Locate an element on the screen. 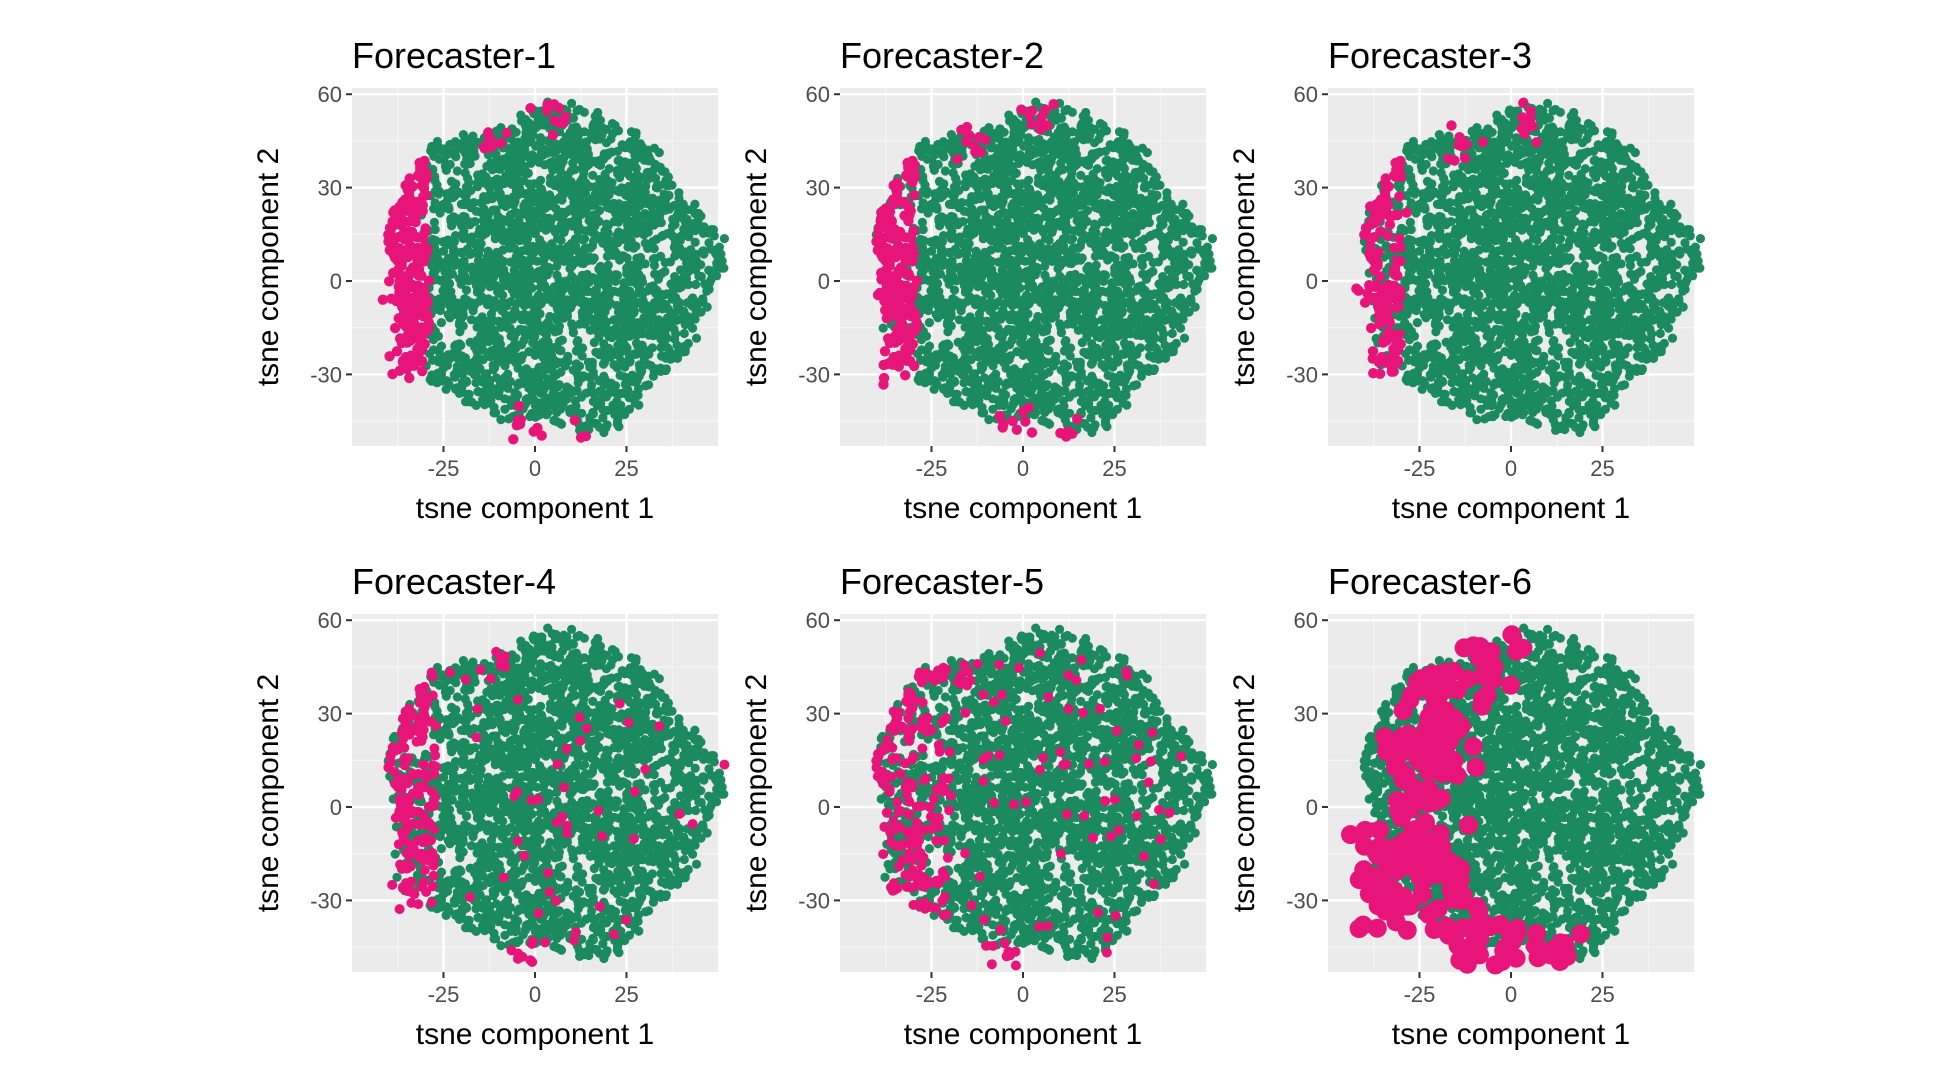 Image resolution: width=1944 pixels, height=1080 pixels. y-axis-title: tsne component 2 is located at coordinates (268, 267).